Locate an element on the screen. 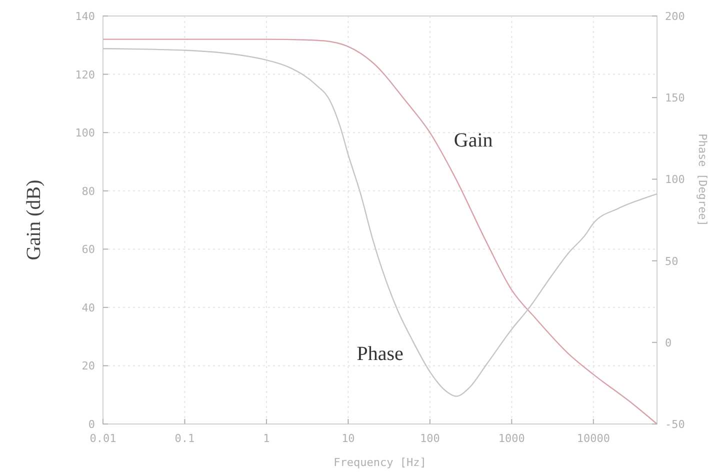 Image resolution: width=711 pixels, height=473 pixels. y2-tick-label: -50 is located at coordinates (675, 424).